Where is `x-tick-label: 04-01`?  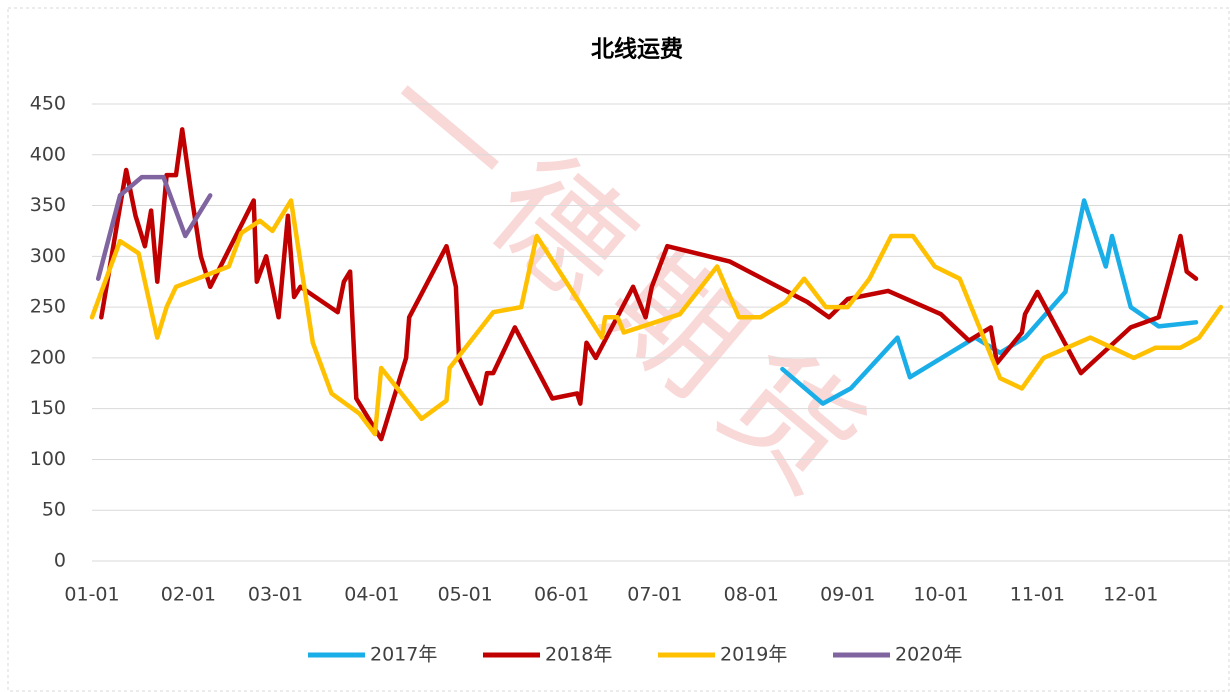
x-tick-label: 04-01 is located at coordinates (371, 595).